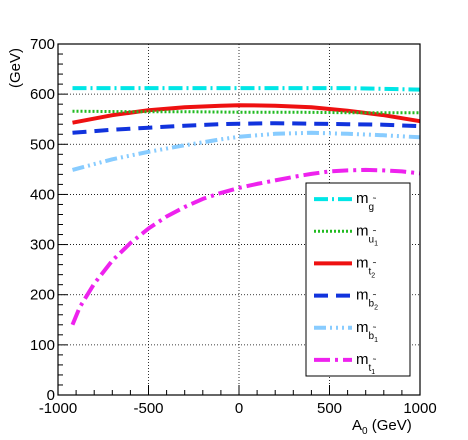 The width and height of the screenshot is (468, 440). Describe the element at coordinates (42, 194) in the screenshot. I see `y-tick-label: 400` at that location.